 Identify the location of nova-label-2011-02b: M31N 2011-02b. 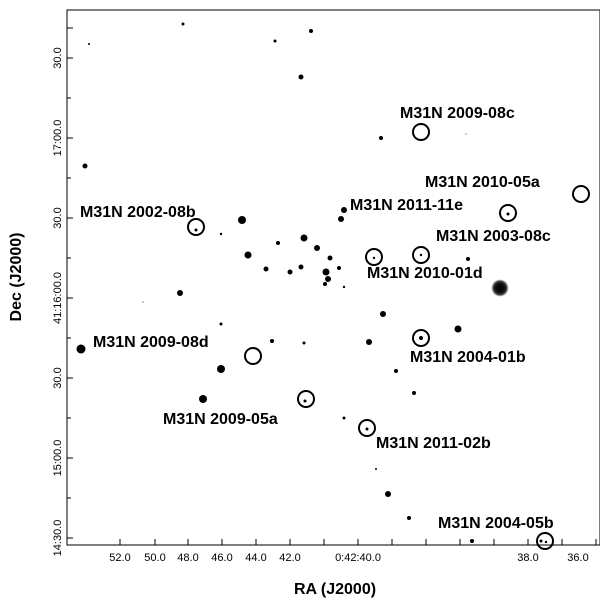
(433, 443).